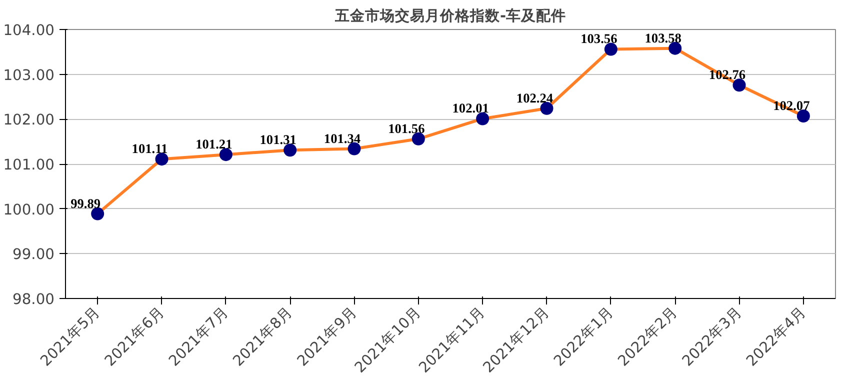 The width and height of the screenshot is (850, 390). What do you see at coordinates (450, 15) in the screenshot?
I see `chart-title: 五金市场交易月价格指数-车及配件` at bounding box center [450, 15].